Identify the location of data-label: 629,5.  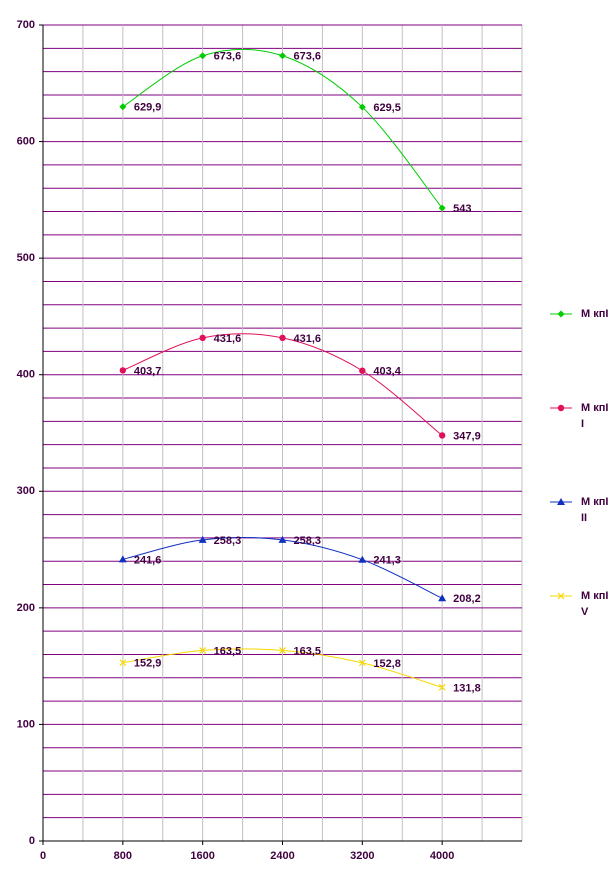
(387, 108).